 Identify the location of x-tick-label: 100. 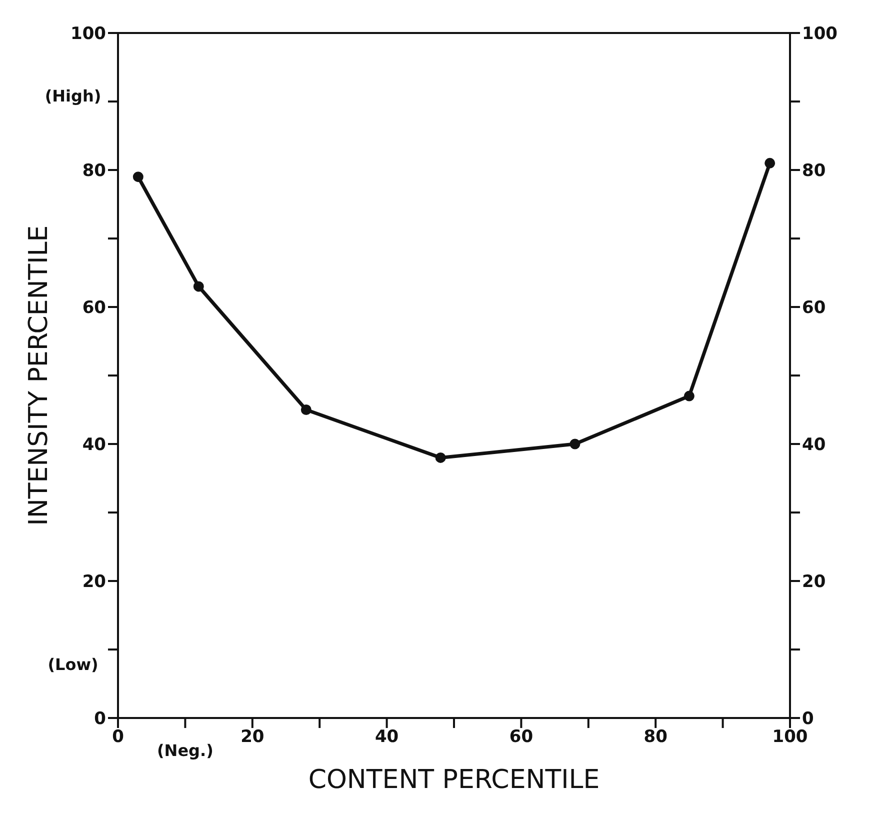
(790, 737).